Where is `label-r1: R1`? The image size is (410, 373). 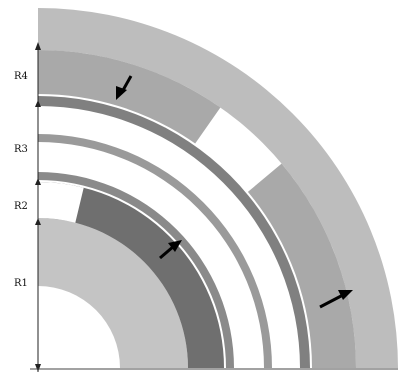 label-r1: R1 is located at coordinates (21, 283).